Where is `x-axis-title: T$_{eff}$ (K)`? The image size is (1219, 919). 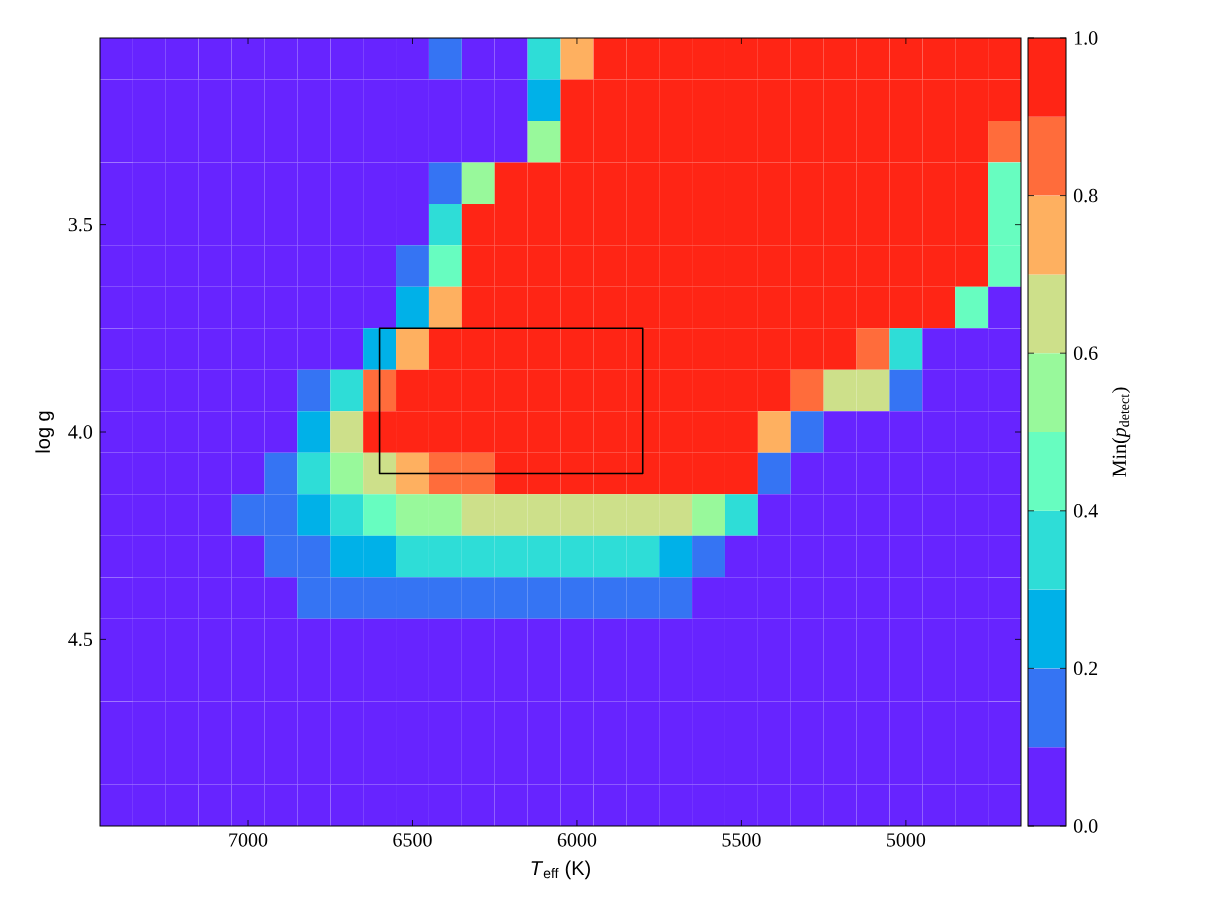 x-axis-title: T$_{eff}$ (K) is located at coordinates (560, 870).